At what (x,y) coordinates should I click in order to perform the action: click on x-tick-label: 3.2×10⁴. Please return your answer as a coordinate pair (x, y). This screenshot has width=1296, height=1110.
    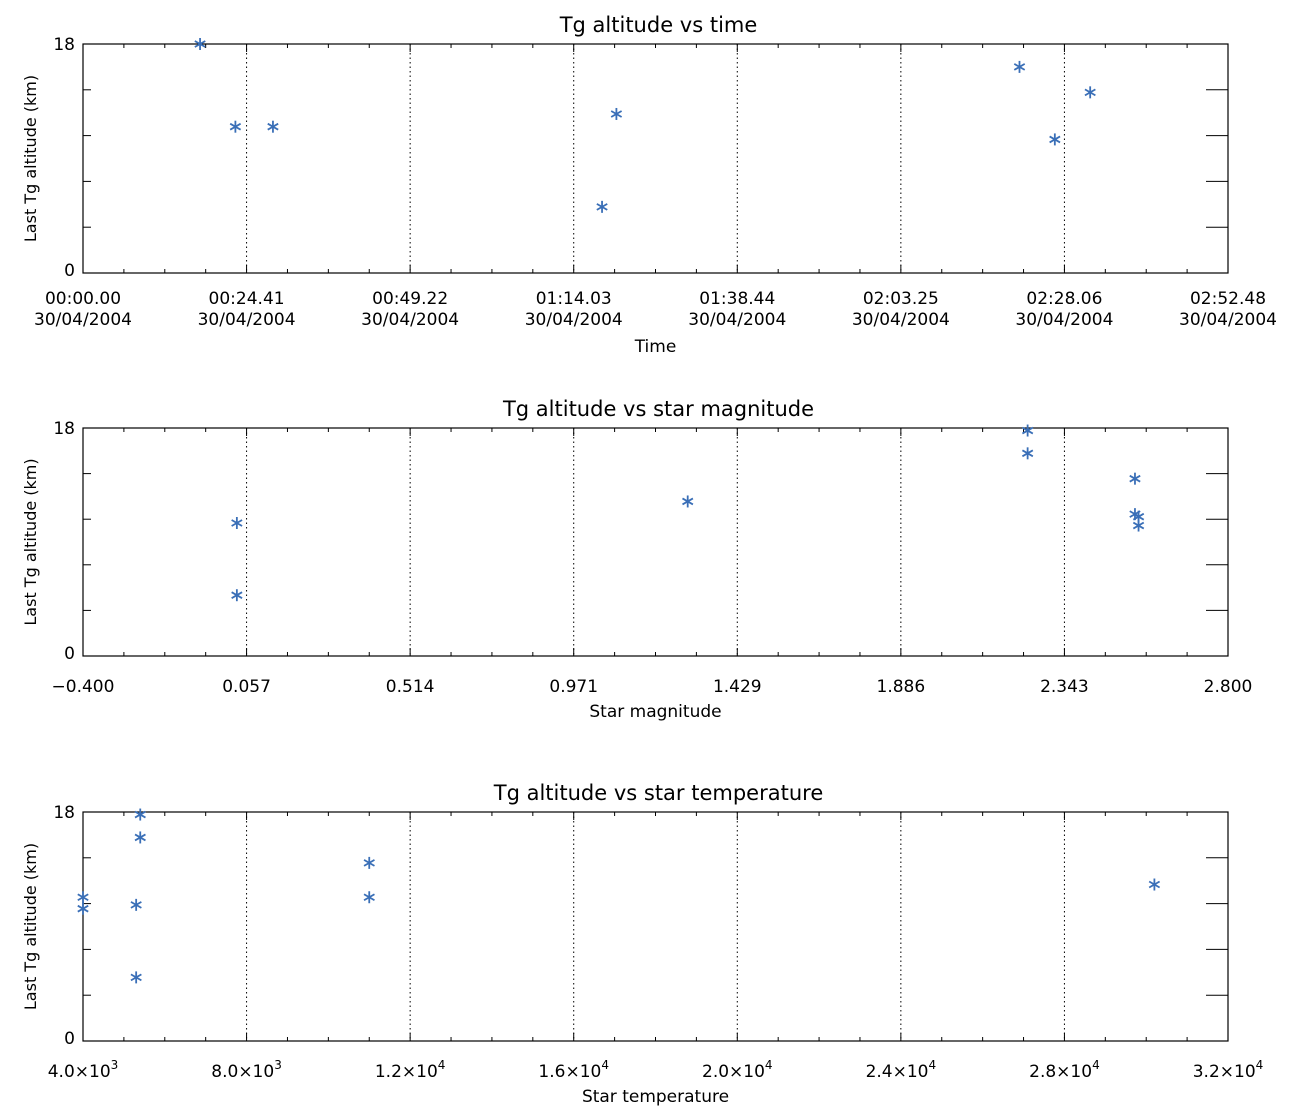
    Looking at the image, I should click on (1228, 1070).